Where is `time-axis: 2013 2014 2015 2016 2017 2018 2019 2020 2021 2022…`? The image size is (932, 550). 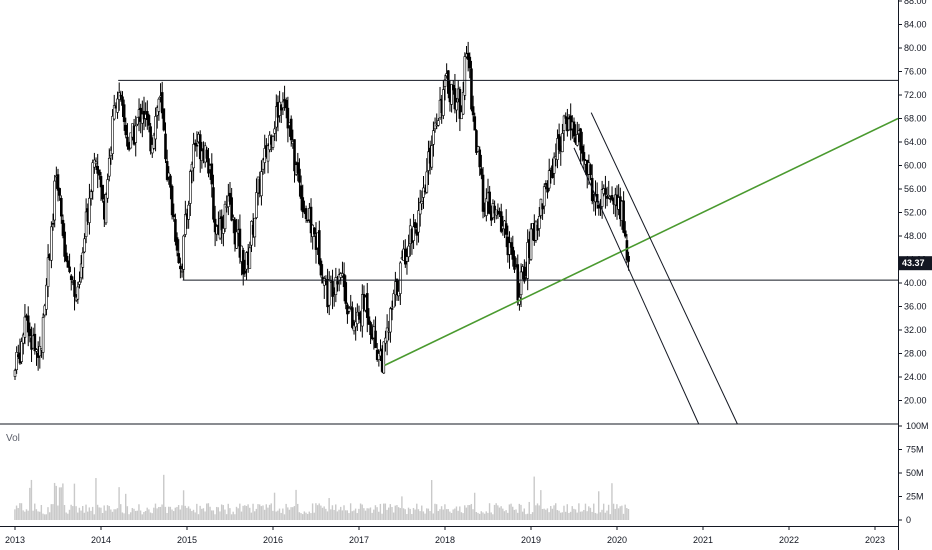 time-axis: 2013 2014 2015 2016 2017 2018 2019 2020 2021 2022… is located at coordinates (449, 535).